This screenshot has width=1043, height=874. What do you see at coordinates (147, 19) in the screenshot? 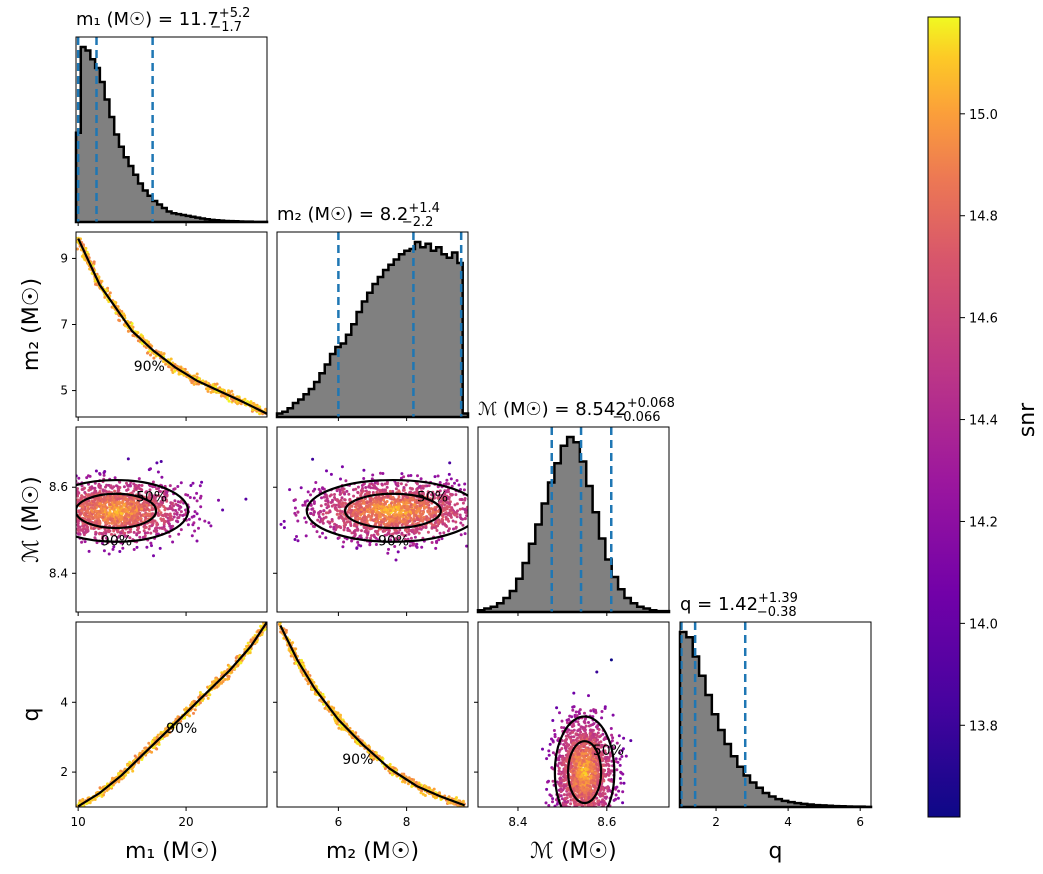
I see `title-m1-value: m₁ (M☉) = 11.7` at bounding box center [147, 19].